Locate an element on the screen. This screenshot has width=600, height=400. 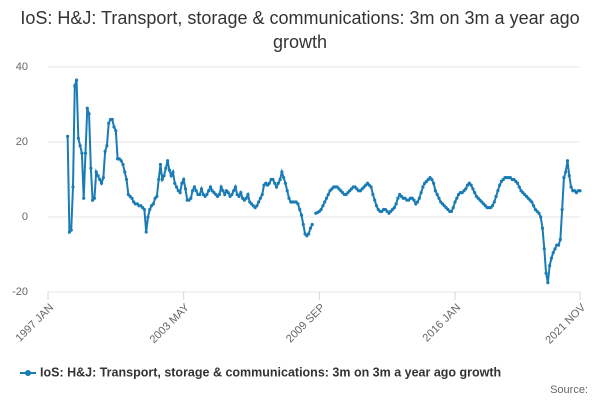
x-tick-label: 2021 NOV is located at coordinates (565, 323).